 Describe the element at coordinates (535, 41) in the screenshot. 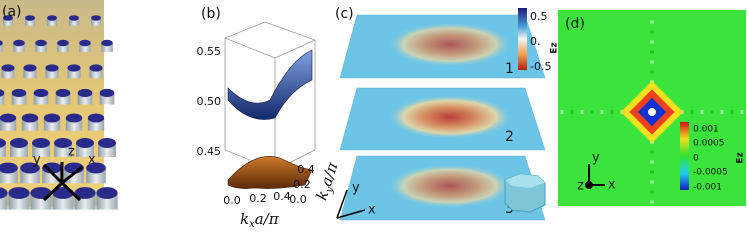

I see `colorbar-label: 0.` at that location.